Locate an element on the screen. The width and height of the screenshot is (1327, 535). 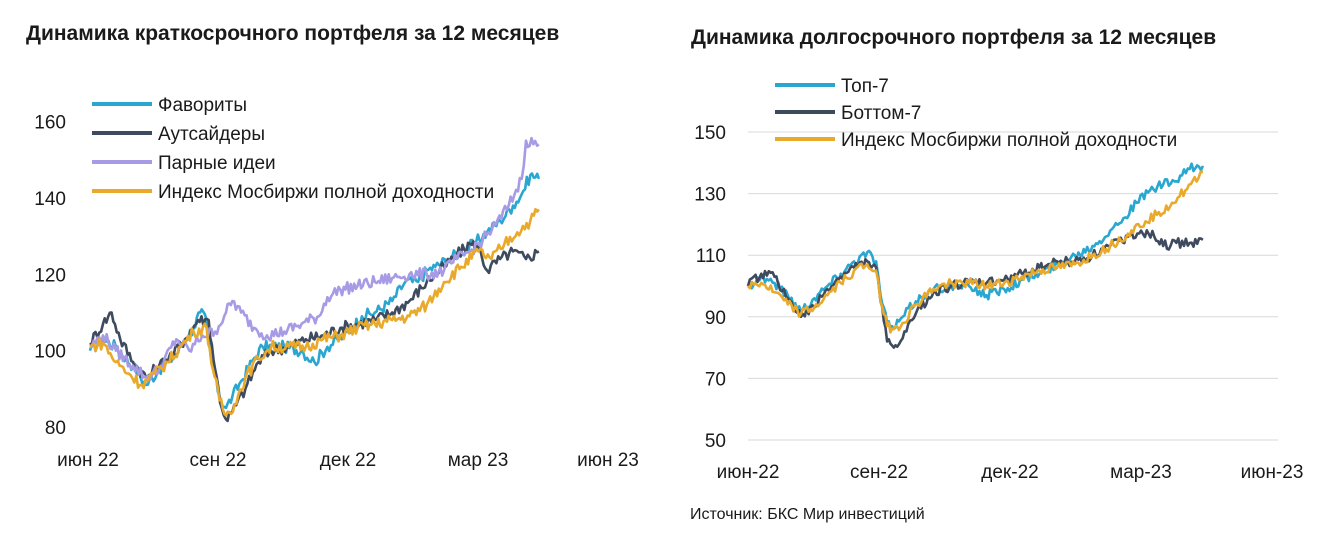
legend-label: Топ-7 is located at coordinates (865, 86).